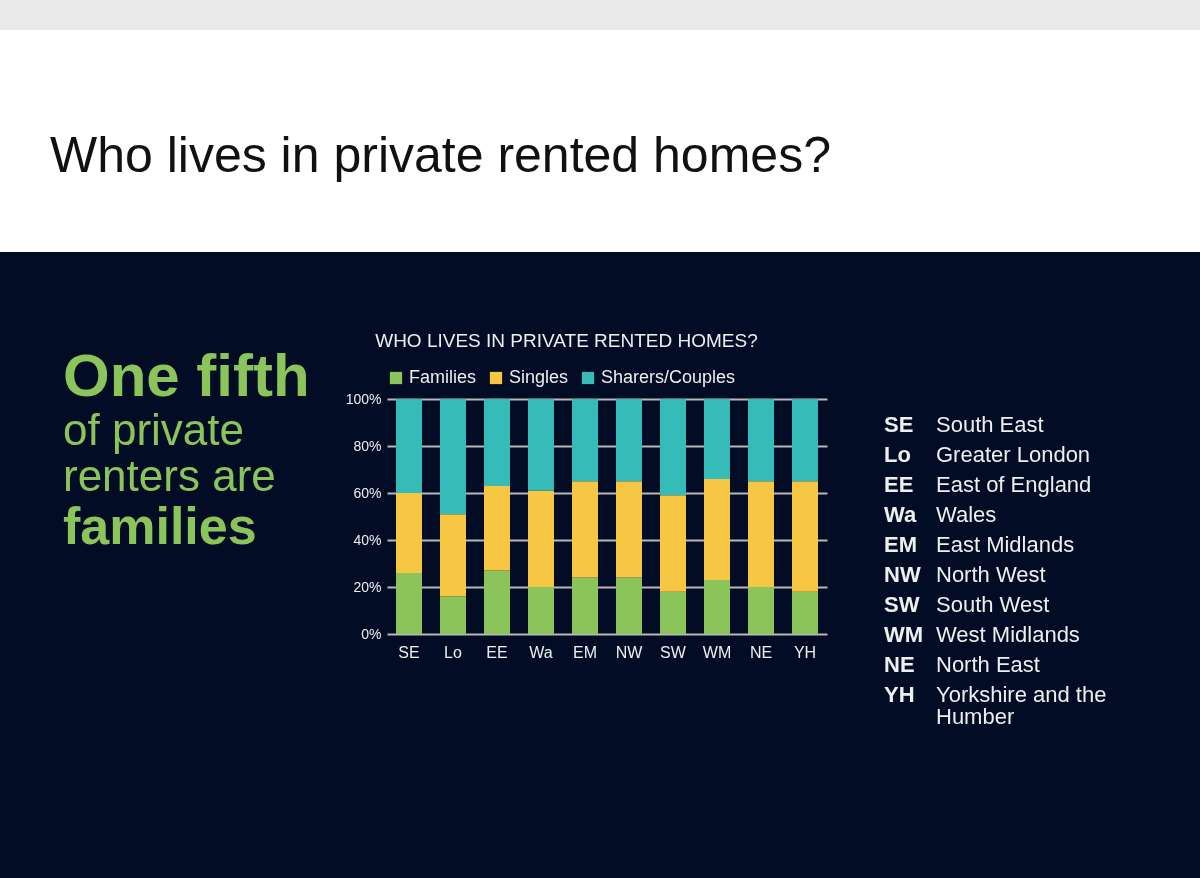 The image size is (1200, 878). I want to click on x-tick-label: WM, so click(717, 652).